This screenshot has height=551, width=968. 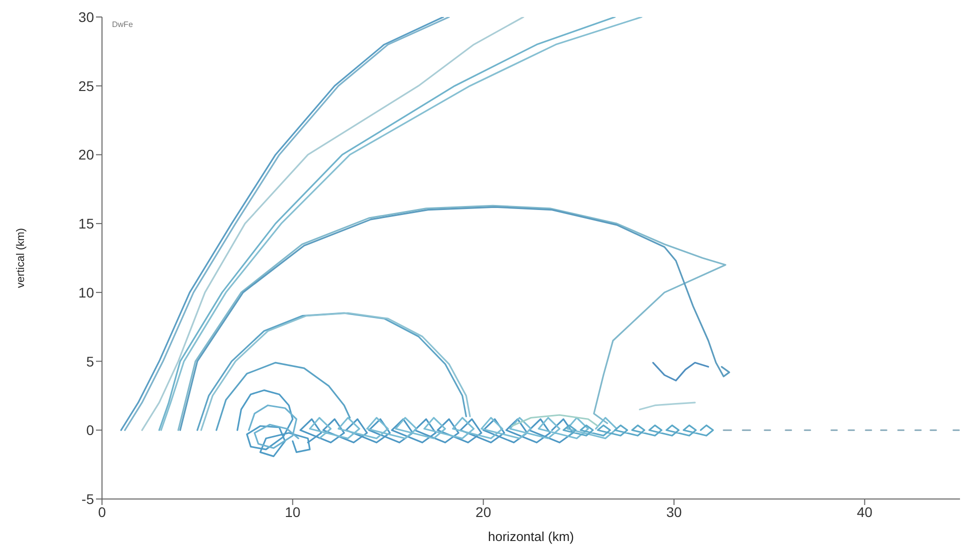 I want to click on y-tick-label: 10, so click(x=86, y=292).